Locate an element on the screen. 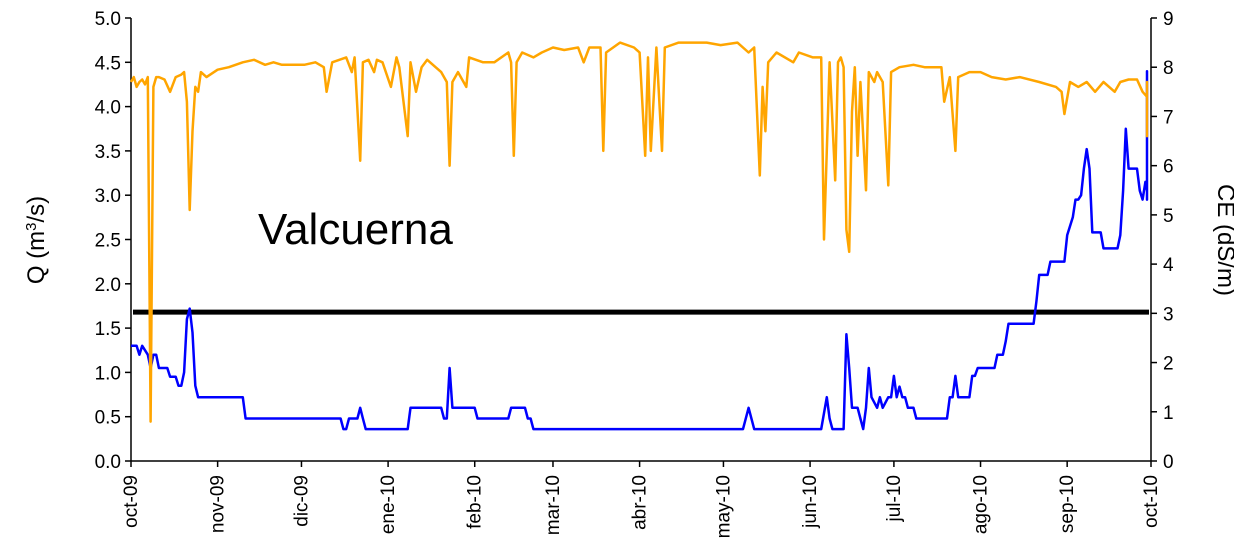  y-right-tick-label: 2 is located at coordinates (1168, 364).